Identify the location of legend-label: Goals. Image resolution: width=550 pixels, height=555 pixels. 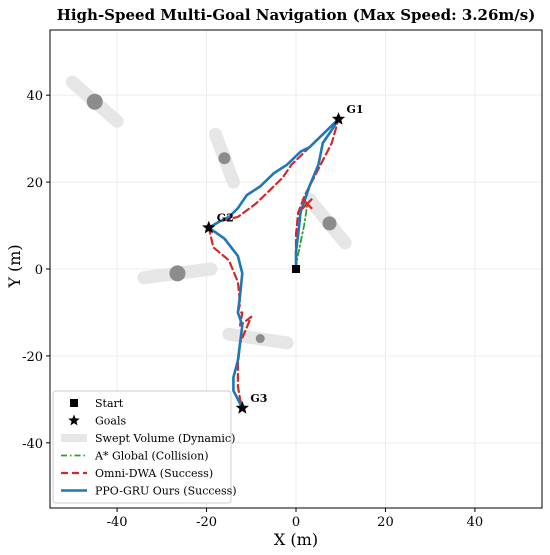
(110, 421).